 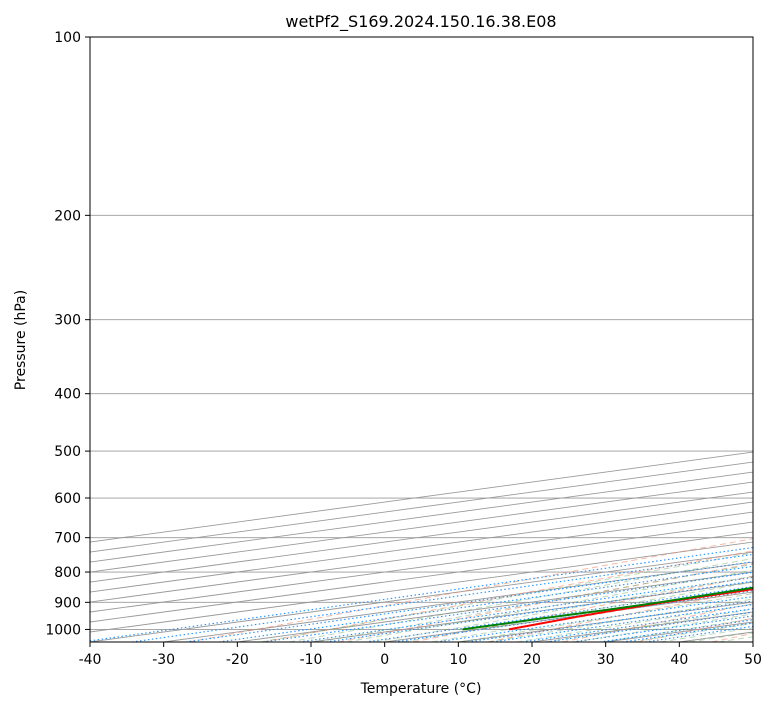 I want to click on y-tick-label: 100, so click(x=67, y=38).